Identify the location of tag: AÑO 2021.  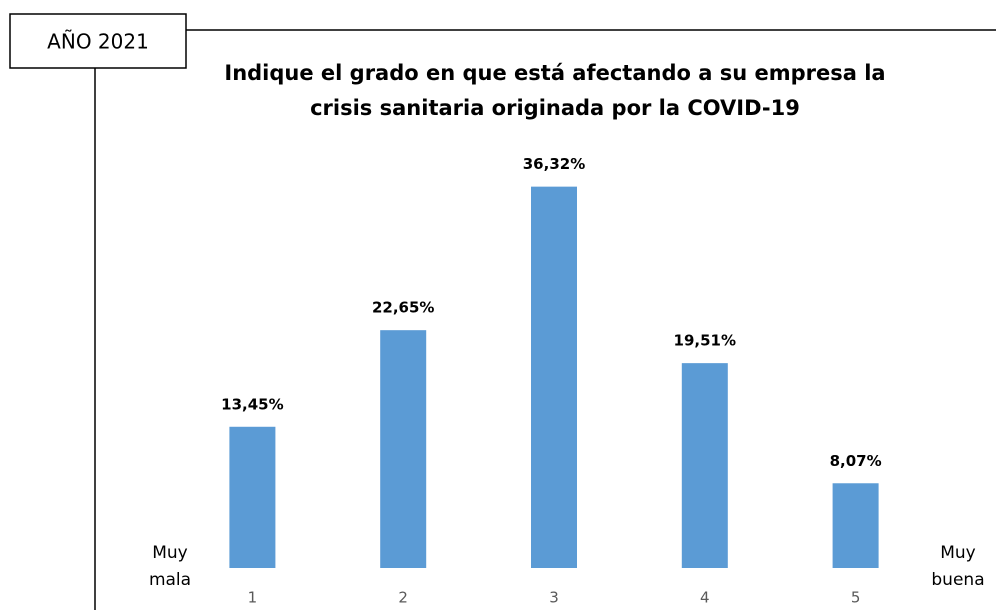
(98, 42).